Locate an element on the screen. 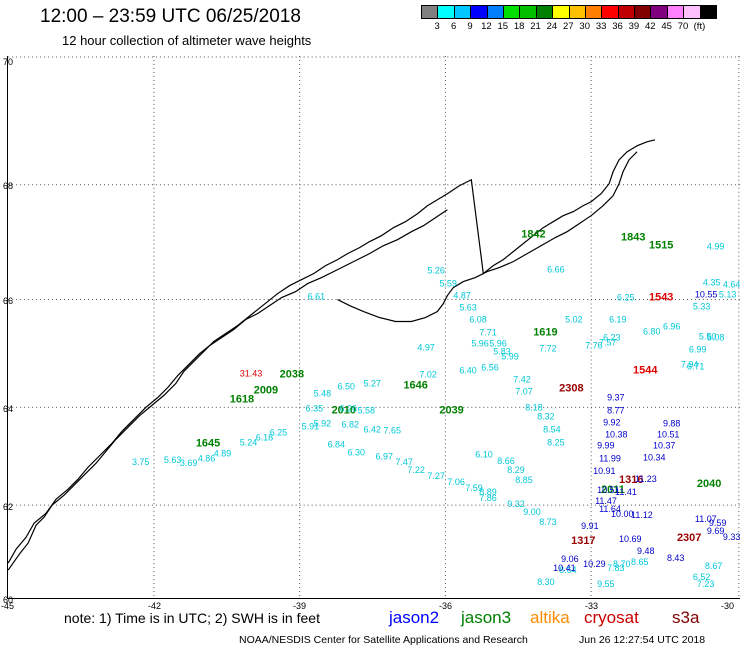 This screenshot has height=650, width=740. wave-height-label: 5.63 is located at coordinates (467, 308).